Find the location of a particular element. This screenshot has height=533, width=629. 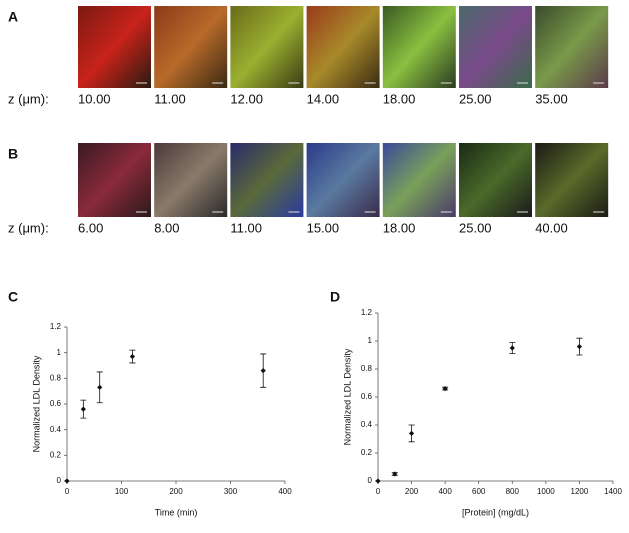

x-axis-label: [Protein] (mg/dL) is located at coordinates (495, 512).